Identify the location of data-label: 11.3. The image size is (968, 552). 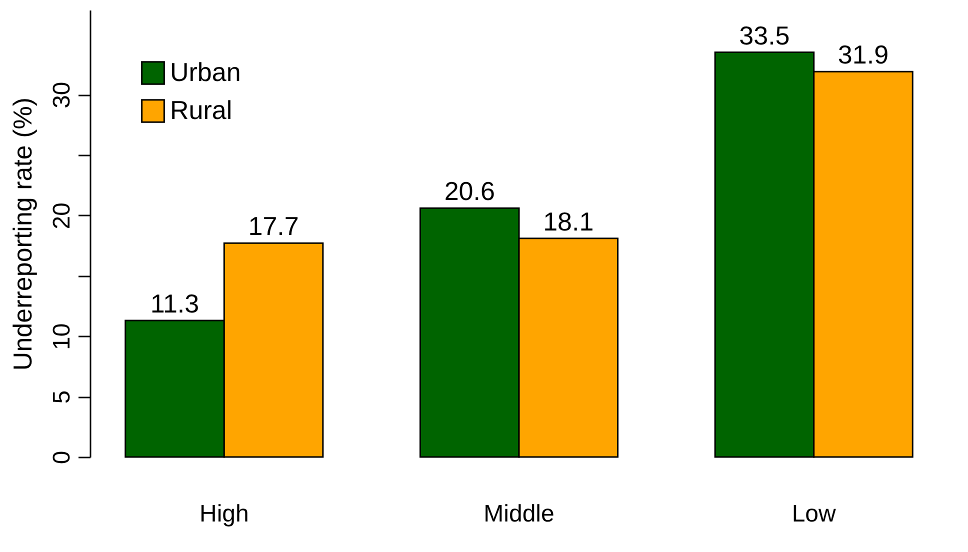
(175, 303).